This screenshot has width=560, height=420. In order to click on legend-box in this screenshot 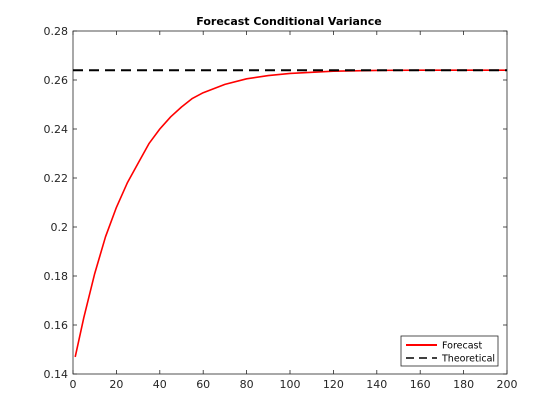, I will do `click(449, 351)`.